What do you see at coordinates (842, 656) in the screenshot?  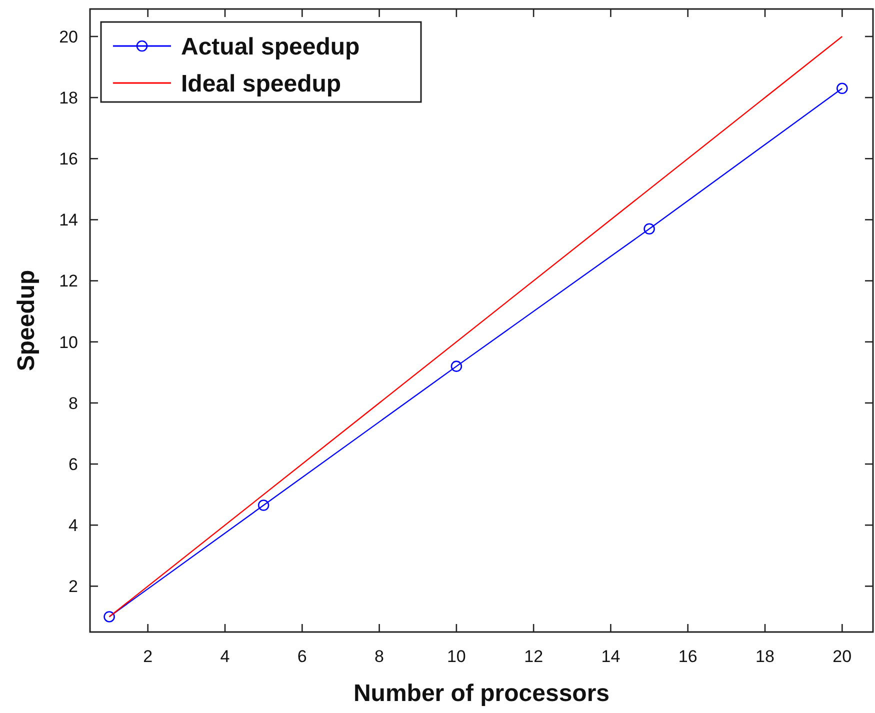 I see `x-tick-label: 20` at bounding box center [842, 656].